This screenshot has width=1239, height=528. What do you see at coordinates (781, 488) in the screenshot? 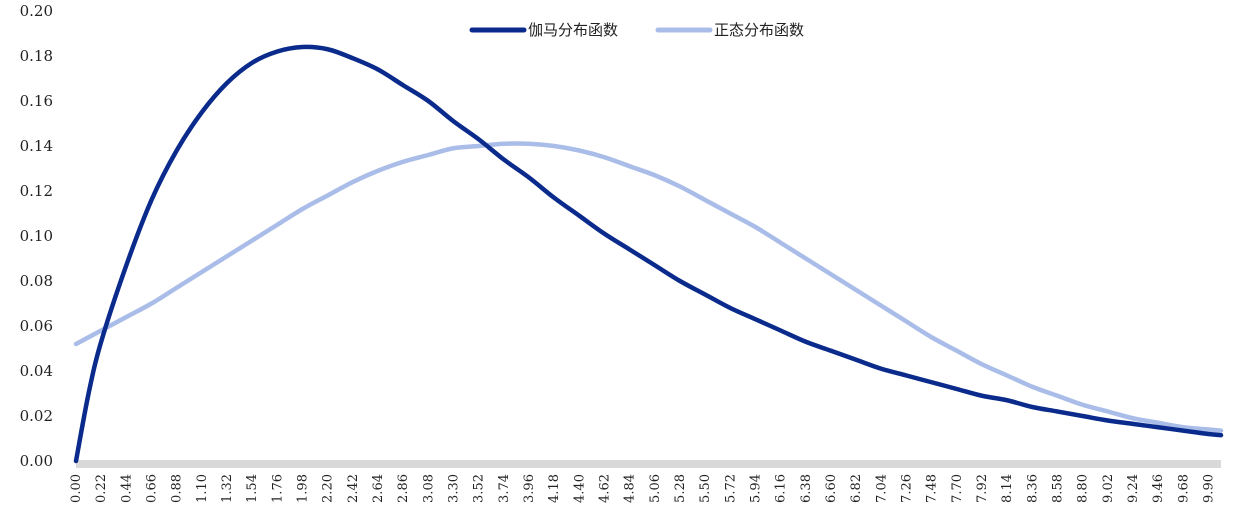
I see `x-tick-label: 6.16` at bounding box center [781, 488].